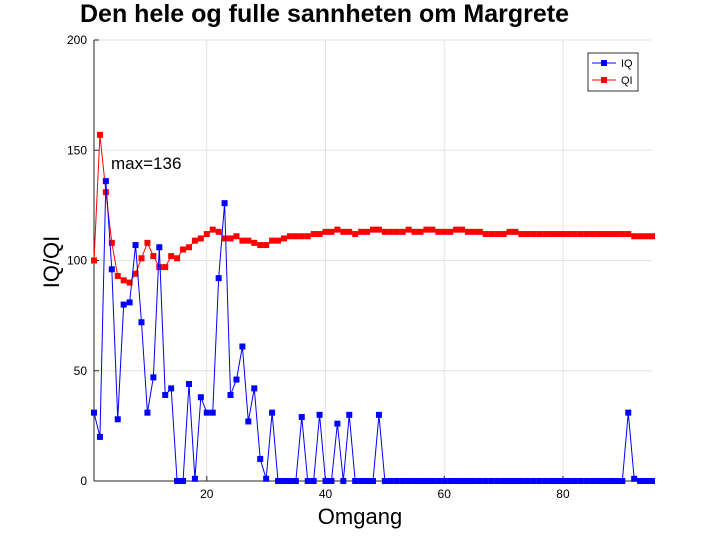  What do you see at coordinates (445, 494) in the screenshot?
I see `x-tick-label: 60` at bounding box center [445, 494].